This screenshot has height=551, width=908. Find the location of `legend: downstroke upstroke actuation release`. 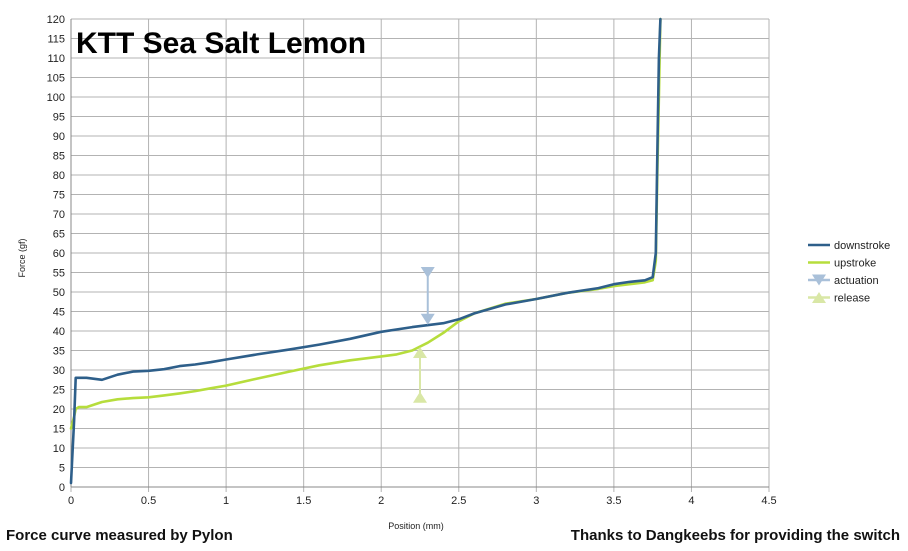

legend: downstroke upstroke actuation release is located at coordinates (849, 272).